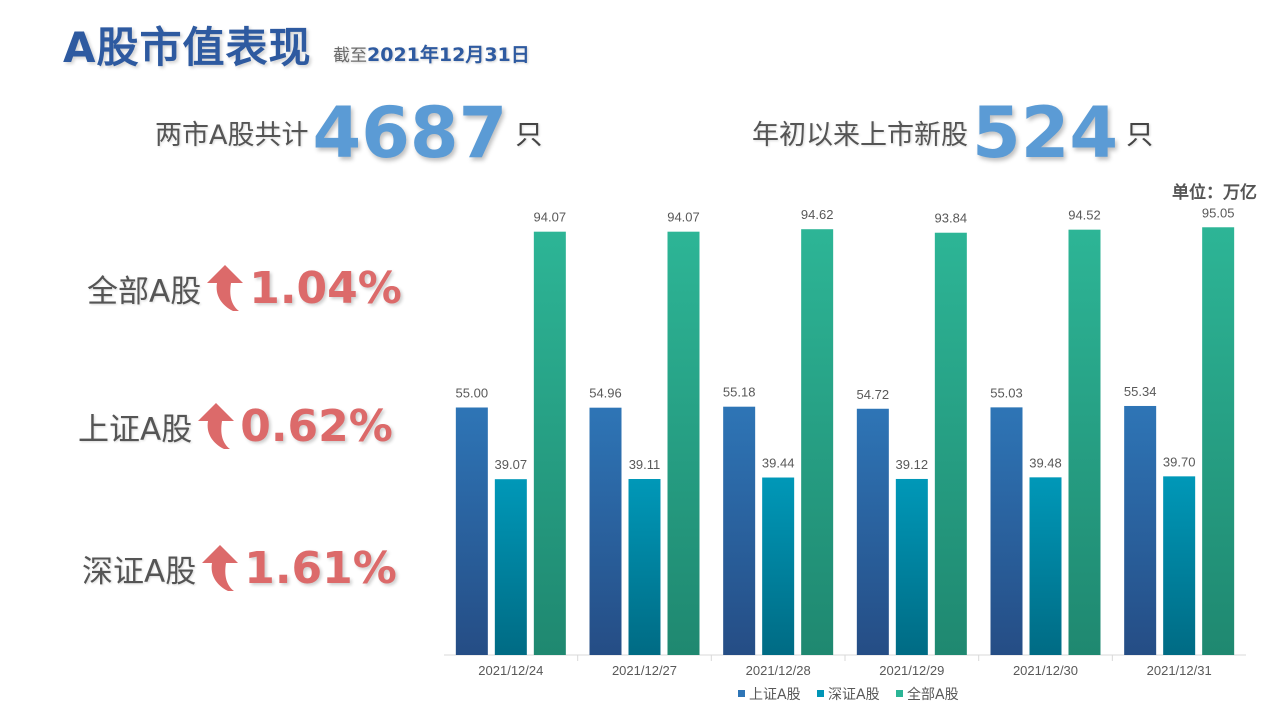 Image resolution: width=1280 pixels, height=720 pixels. What do you see at coordinates (645, 464) in the screenshot?
I see `data-label: 39.11` at bounding box center [645, 464].